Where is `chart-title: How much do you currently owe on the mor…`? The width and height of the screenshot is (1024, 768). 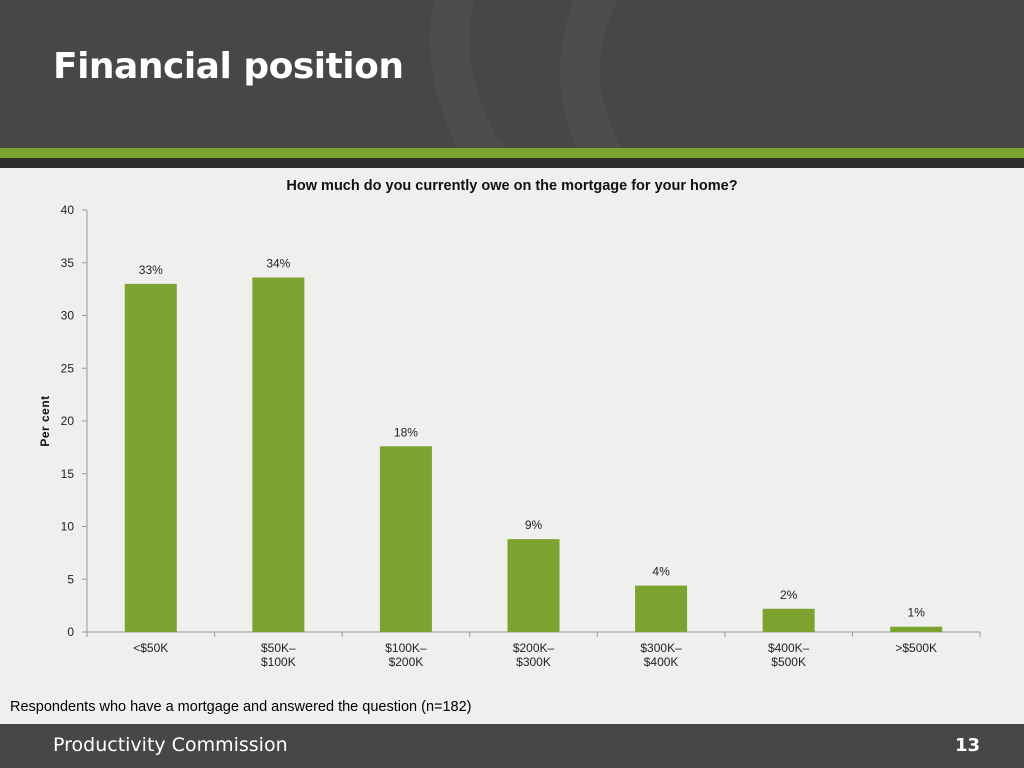
chart-title: How much do you currently owe on the mor… is located at coordinates (512, 186).